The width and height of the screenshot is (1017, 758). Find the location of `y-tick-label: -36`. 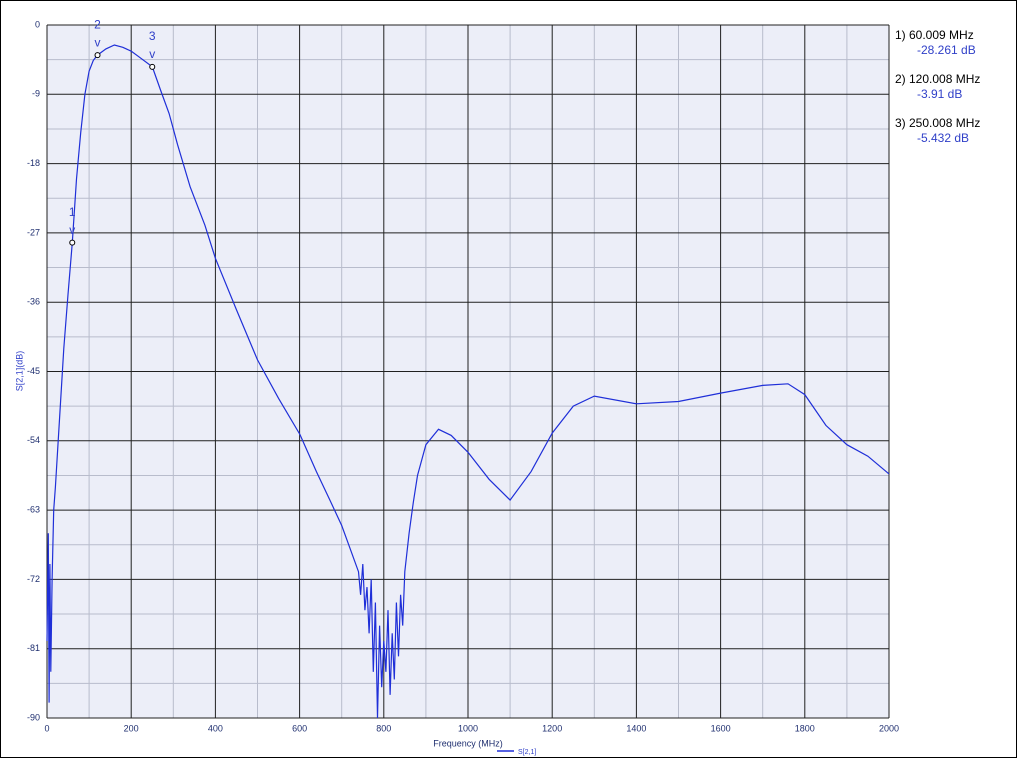

y-tick-label: -36 is located at coordinates (33, 302).